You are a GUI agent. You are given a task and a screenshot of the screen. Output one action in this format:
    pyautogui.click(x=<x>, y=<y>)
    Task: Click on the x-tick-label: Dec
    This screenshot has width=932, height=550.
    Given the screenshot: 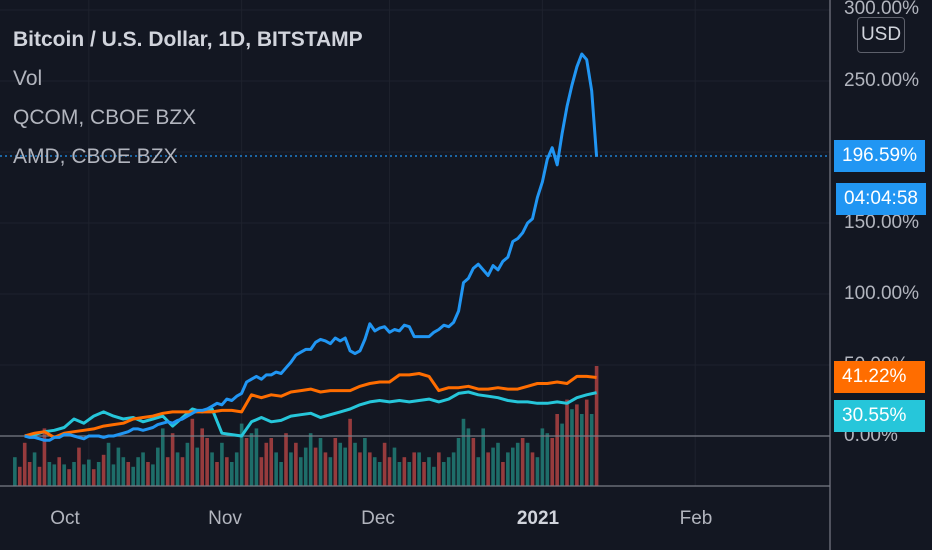 What is the action you would take?
    pyautogui.click(x=378, y=518)
    